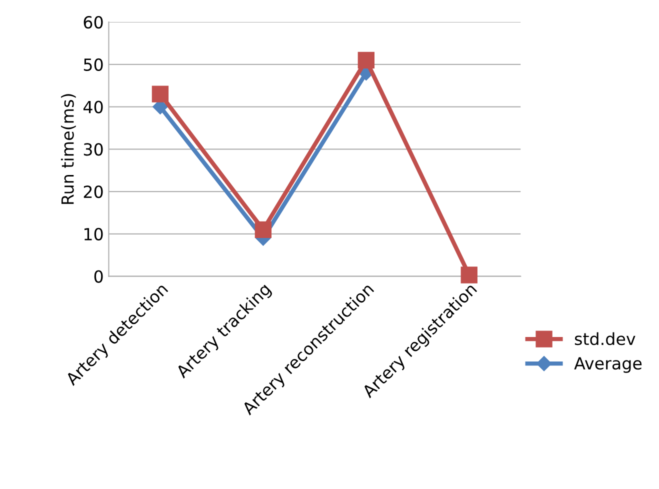  What do you see at coordinates (93, 149) in the screenshot?
I see `y-tick-label: 30` at bounding box center [93, 149].